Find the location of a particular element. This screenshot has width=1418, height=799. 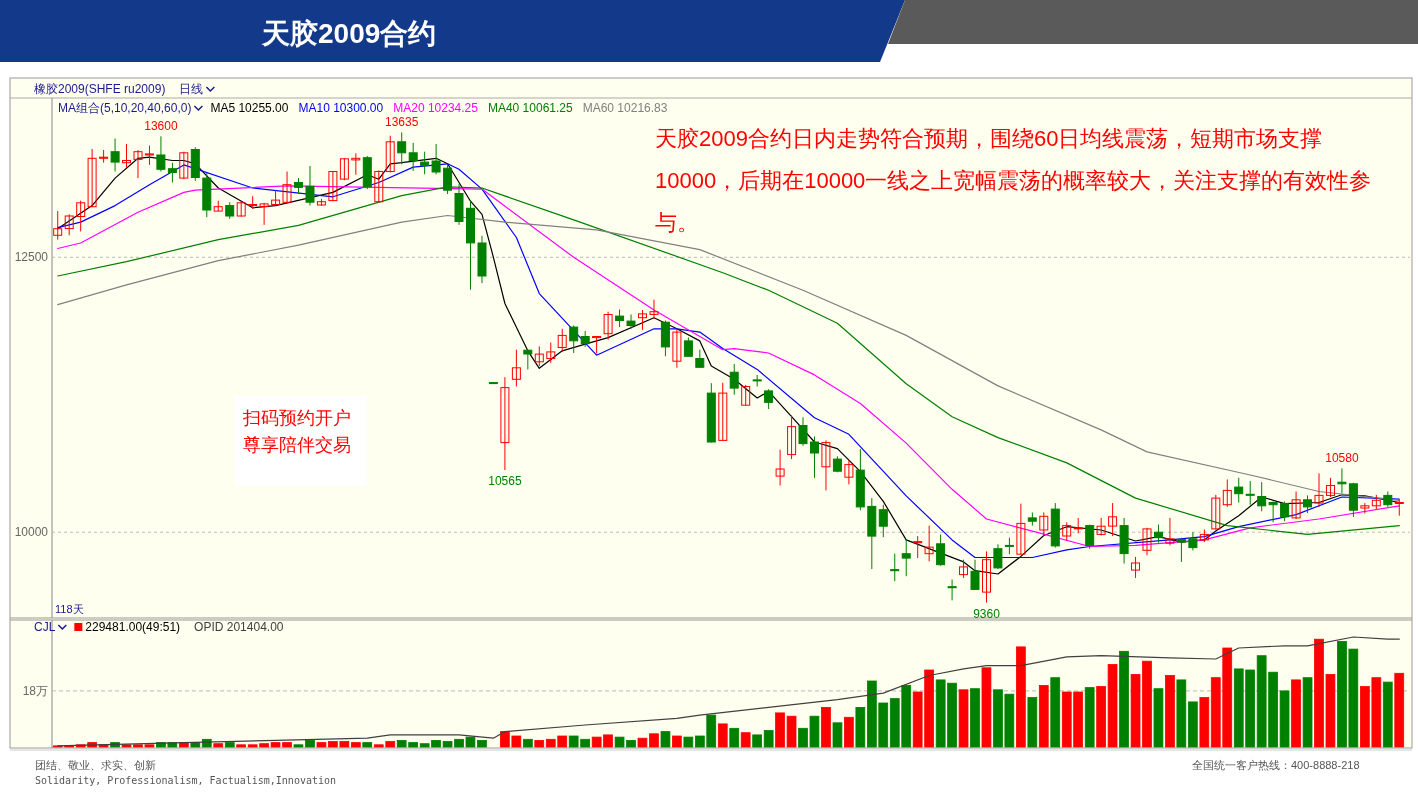

text: 全国统一客户热线：400-8888-218 is located at coordinates (1276, 765).